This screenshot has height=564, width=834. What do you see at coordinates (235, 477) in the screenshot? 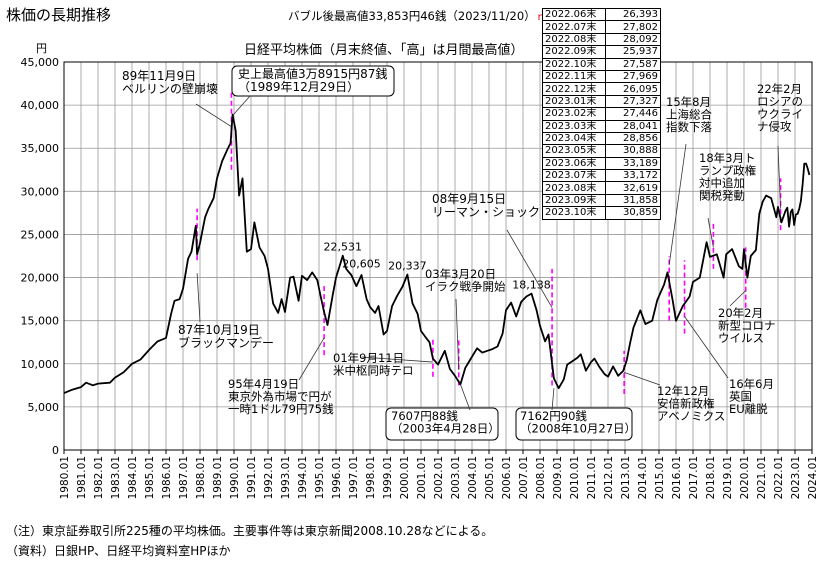
I see `x-tick-label: 1990.01` at bounding box center [235, 477].